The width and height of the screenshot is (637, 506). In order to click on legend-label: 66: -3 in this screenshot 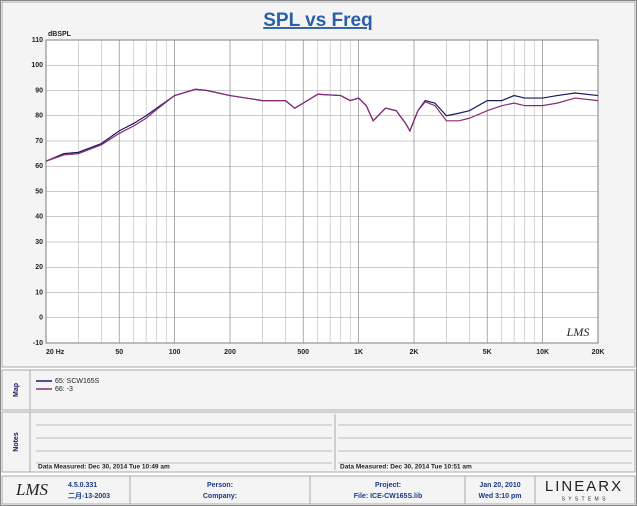, I will do `click(64, 389)`.